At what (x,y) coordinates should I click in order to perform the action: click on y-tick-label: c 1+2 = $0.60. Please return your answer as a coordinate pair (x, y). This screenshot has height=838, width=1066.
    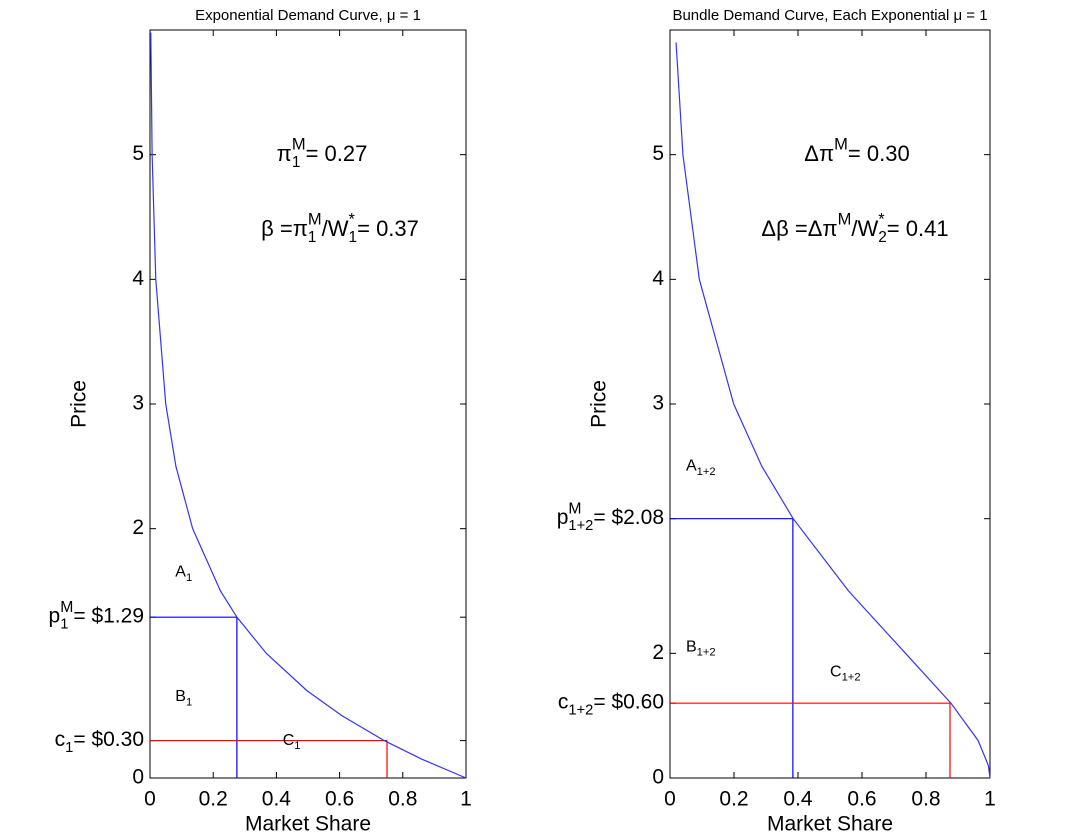
    Looking at the image, I should click on (611, 705).